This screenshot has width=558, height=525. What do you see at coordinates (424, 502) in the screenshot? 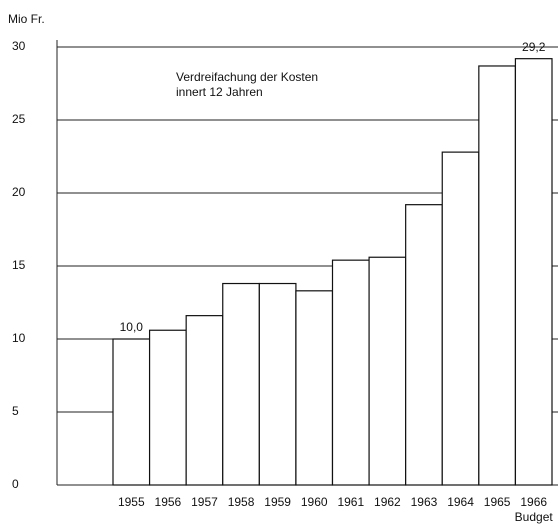
I see `x-tick-label: 1963` at bounding box center [424, 502].